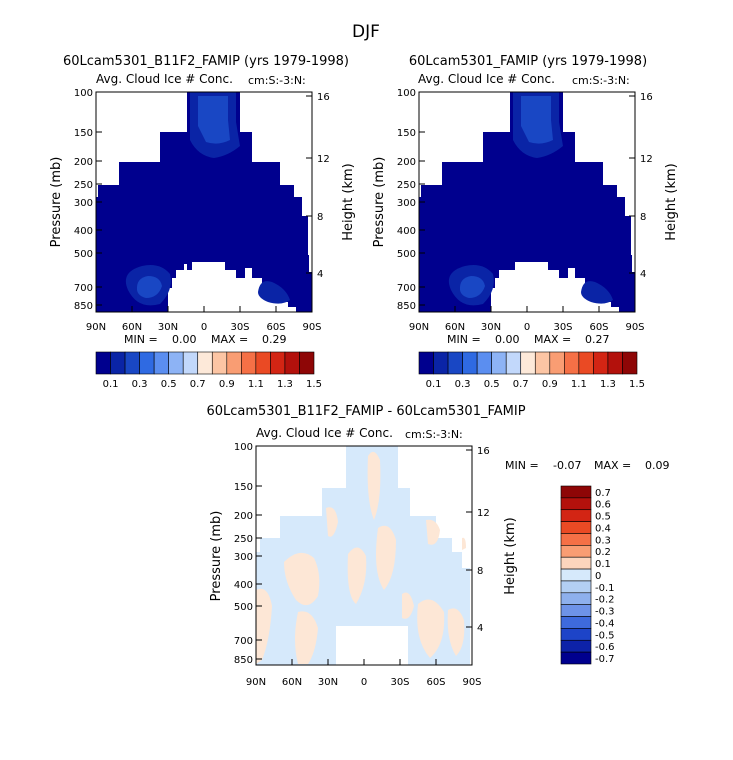 The image size is (733, 760). I want to click on panel-2-ytick-200: 200, so click(406, 162).